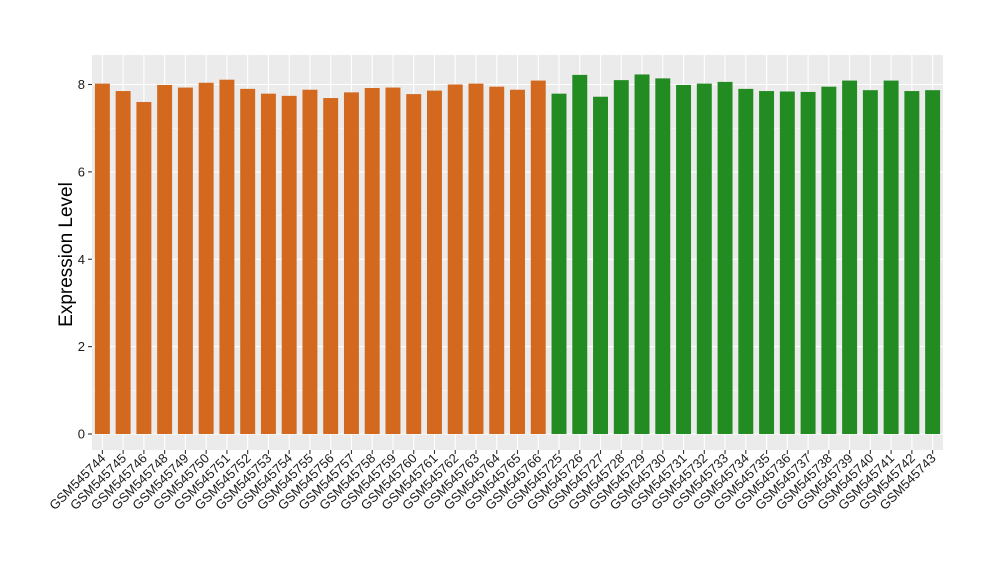 The width and height of the screenshot is (1000, 580). Describe the element at coordinates (912, 263) in the screenshot. I see `bar-GSM545742` at that location.